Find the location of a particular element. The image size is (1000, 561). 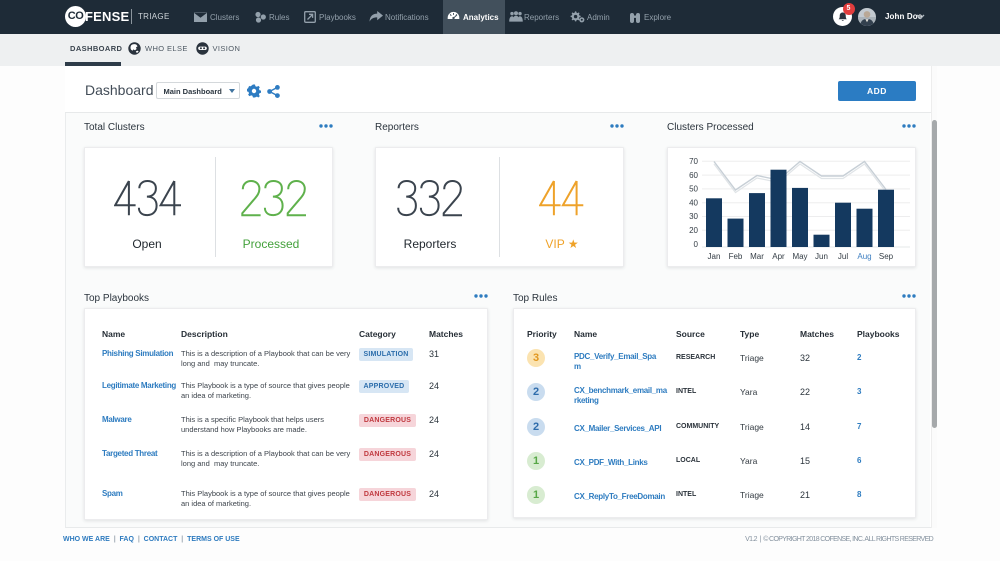

svg-text: 40 is located at coordinates (693, 202).